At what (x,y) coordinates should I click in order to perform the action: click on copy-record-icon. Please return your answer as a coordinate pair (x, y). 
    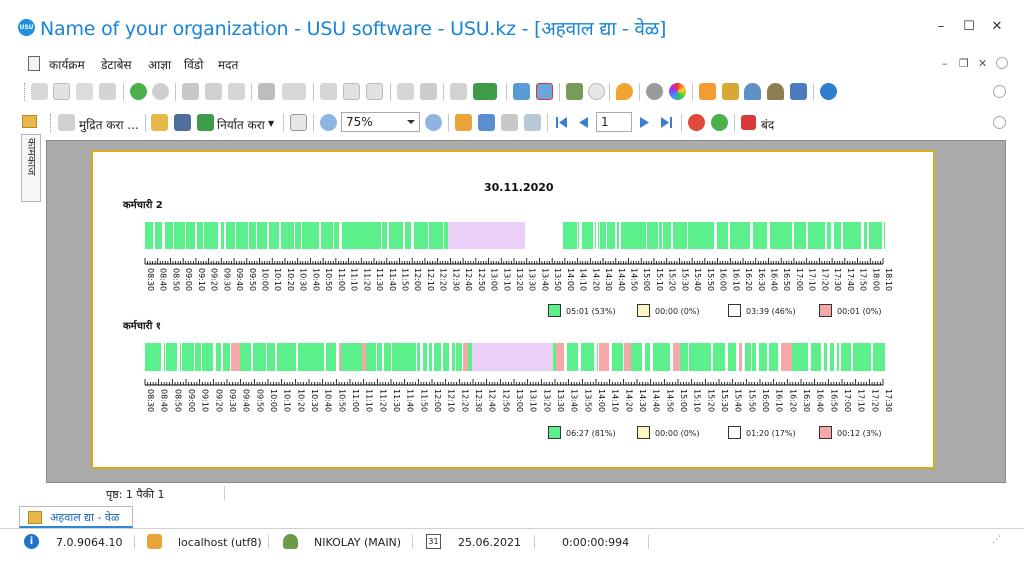
    Looking at the image, I should click on (39, 91).